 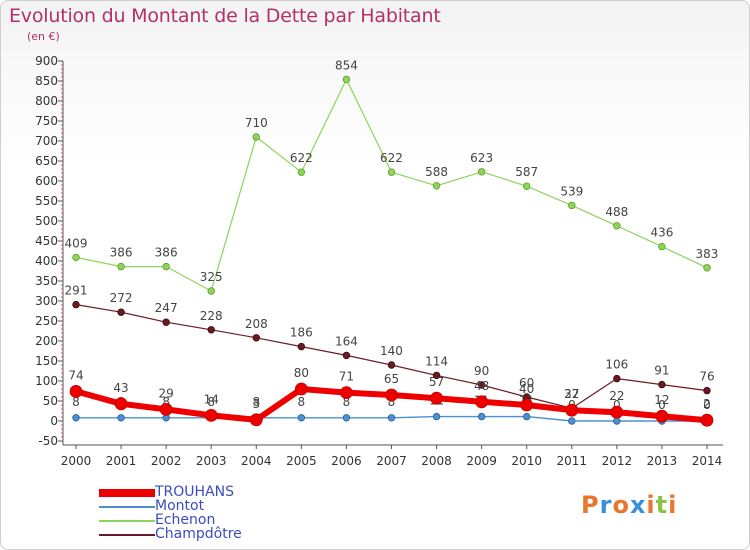 What do you see at coordinates (195, 492) in the screenshot?
I see `legend-label: TROUHANS` at bounding box center [195, 492].